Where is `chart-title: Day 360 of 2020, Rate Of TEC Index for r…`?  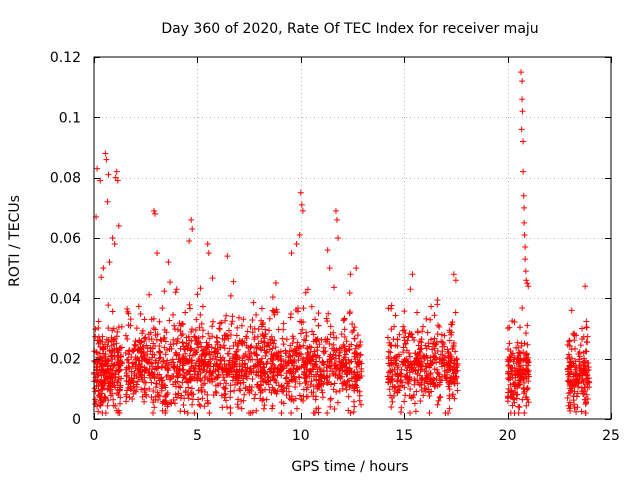 chart-title: Day 360 of 2020, Rate Of TEC Index for r… is located at coordinates (349, 29).